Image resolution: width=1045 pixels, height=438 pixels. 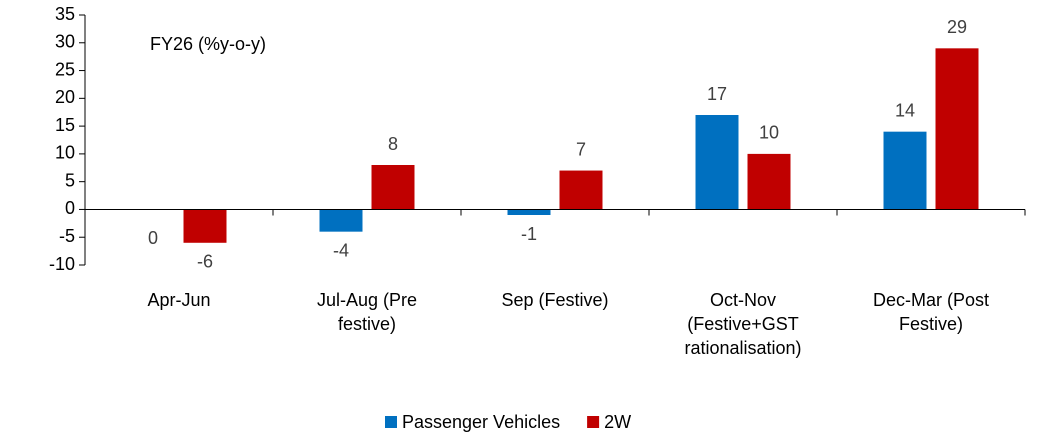 What do you see at coordinates (555, 300) in the screenshot?
I see `x-tick-label: Sep (Festive)` at bounding box center [555, 300].